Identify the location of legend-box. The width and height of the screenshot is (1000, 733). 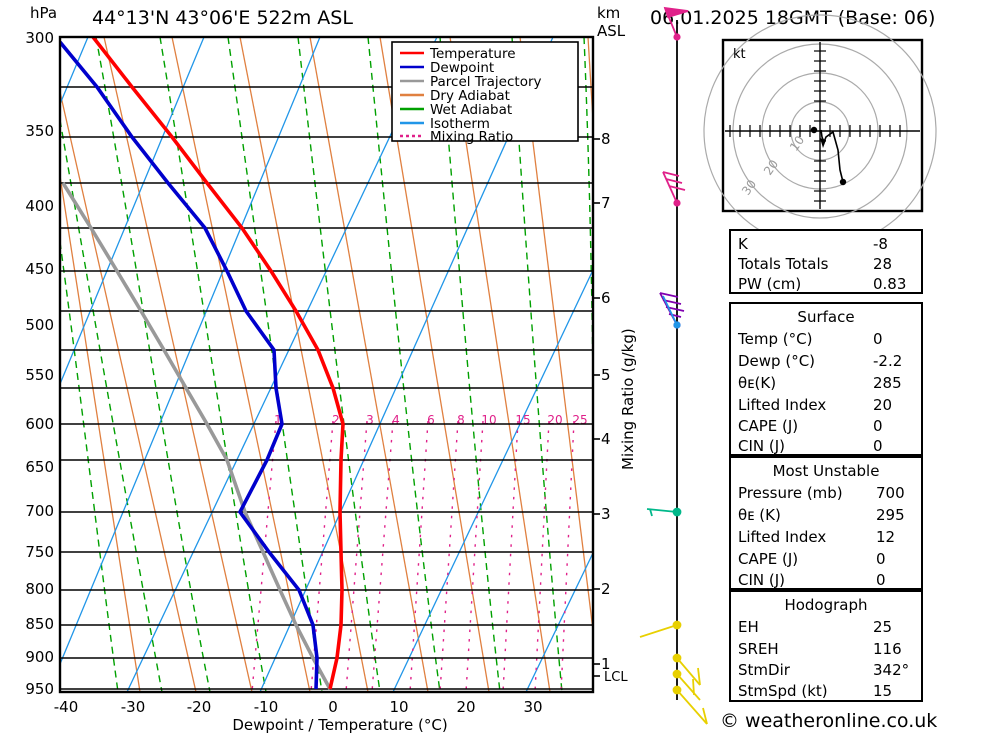
(485, 91).